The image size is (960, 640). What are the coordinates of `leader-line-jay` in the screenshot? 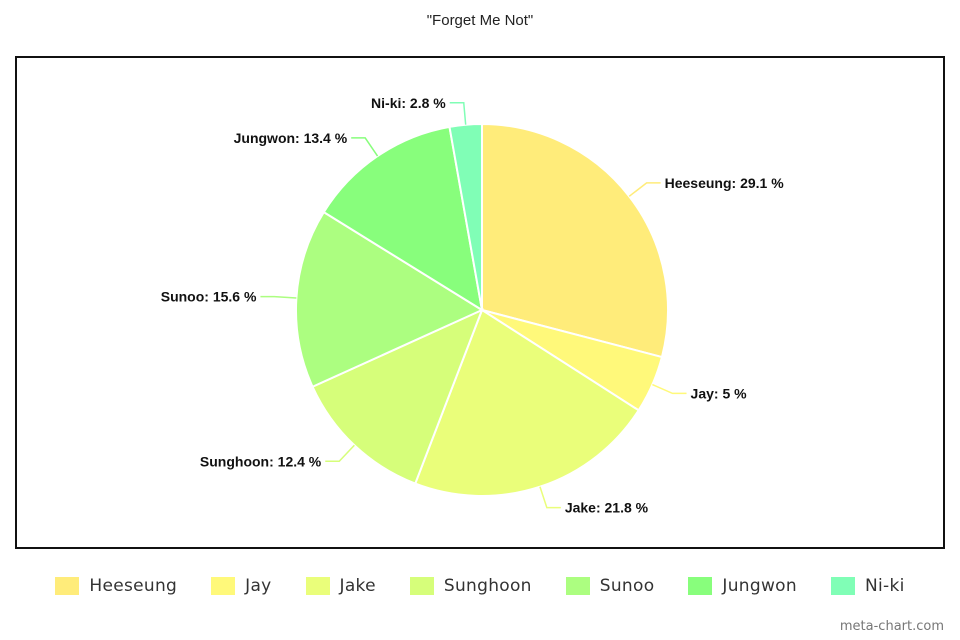 It's located at (669, 389).